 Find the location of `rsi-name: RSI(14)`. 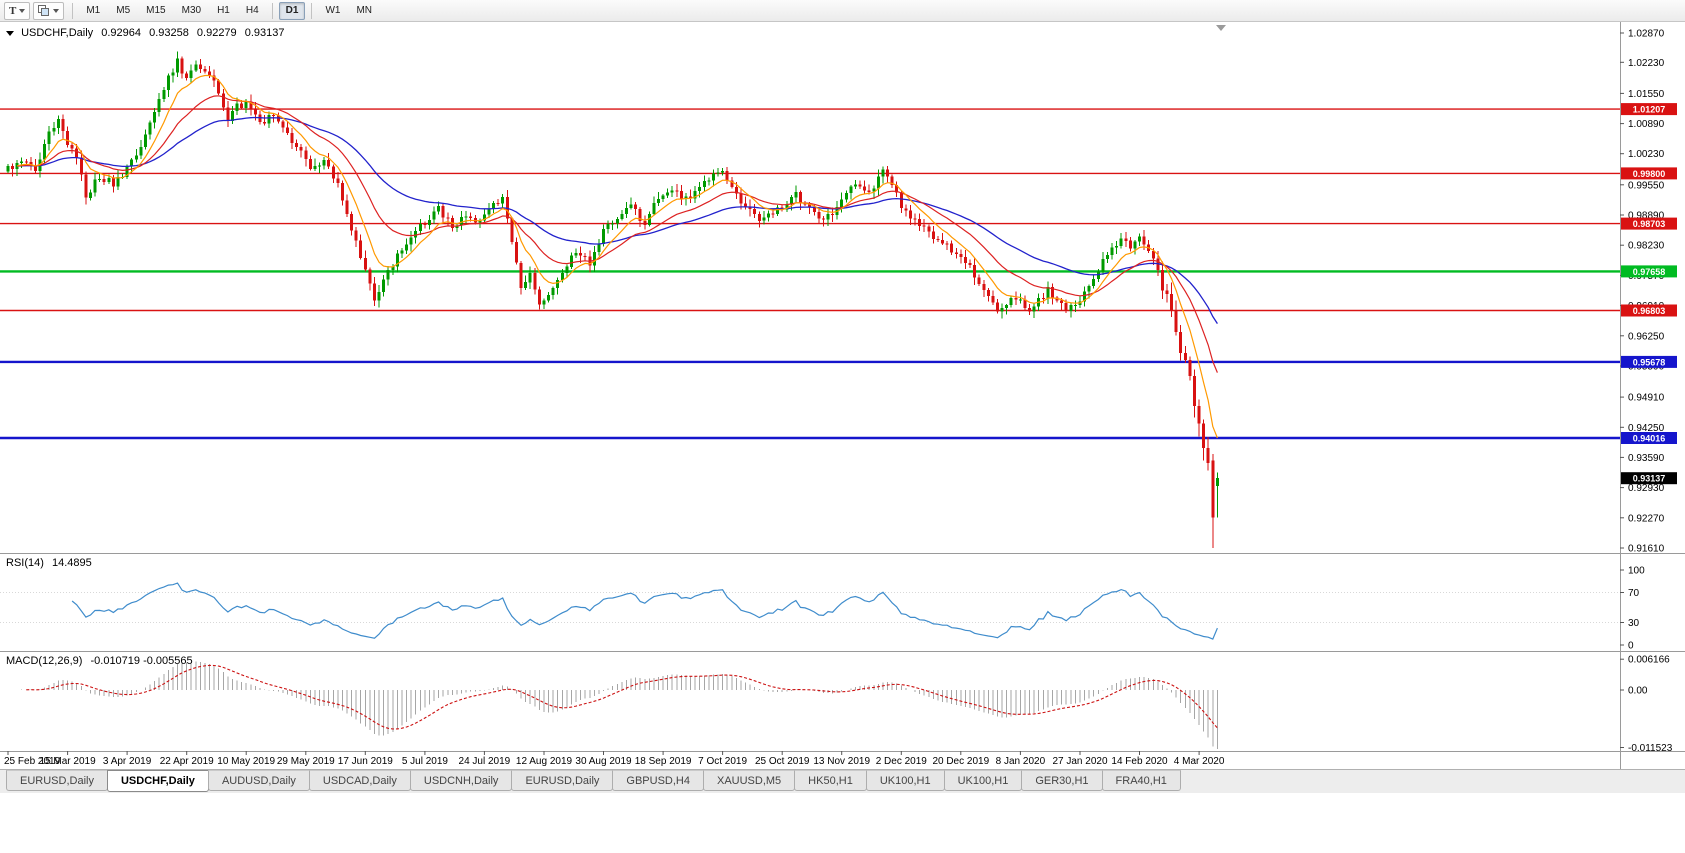

rsi-name: RSI(14) is located at coordinates (25, 563).